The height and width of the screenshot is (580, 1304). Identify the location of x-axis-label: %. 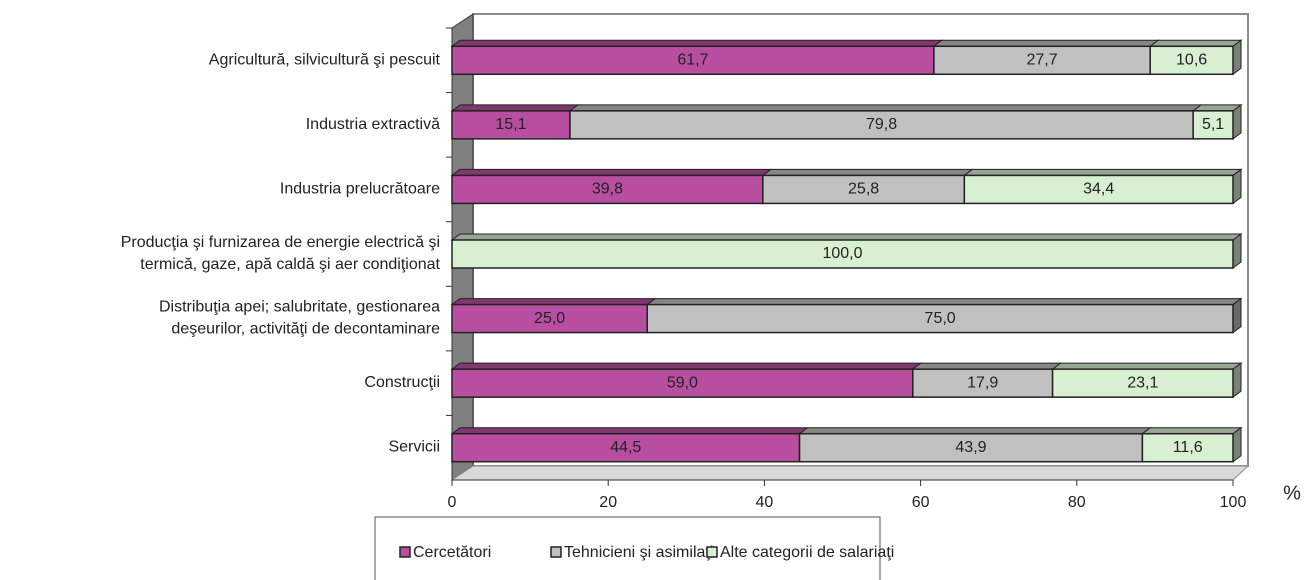
(1292, 493).